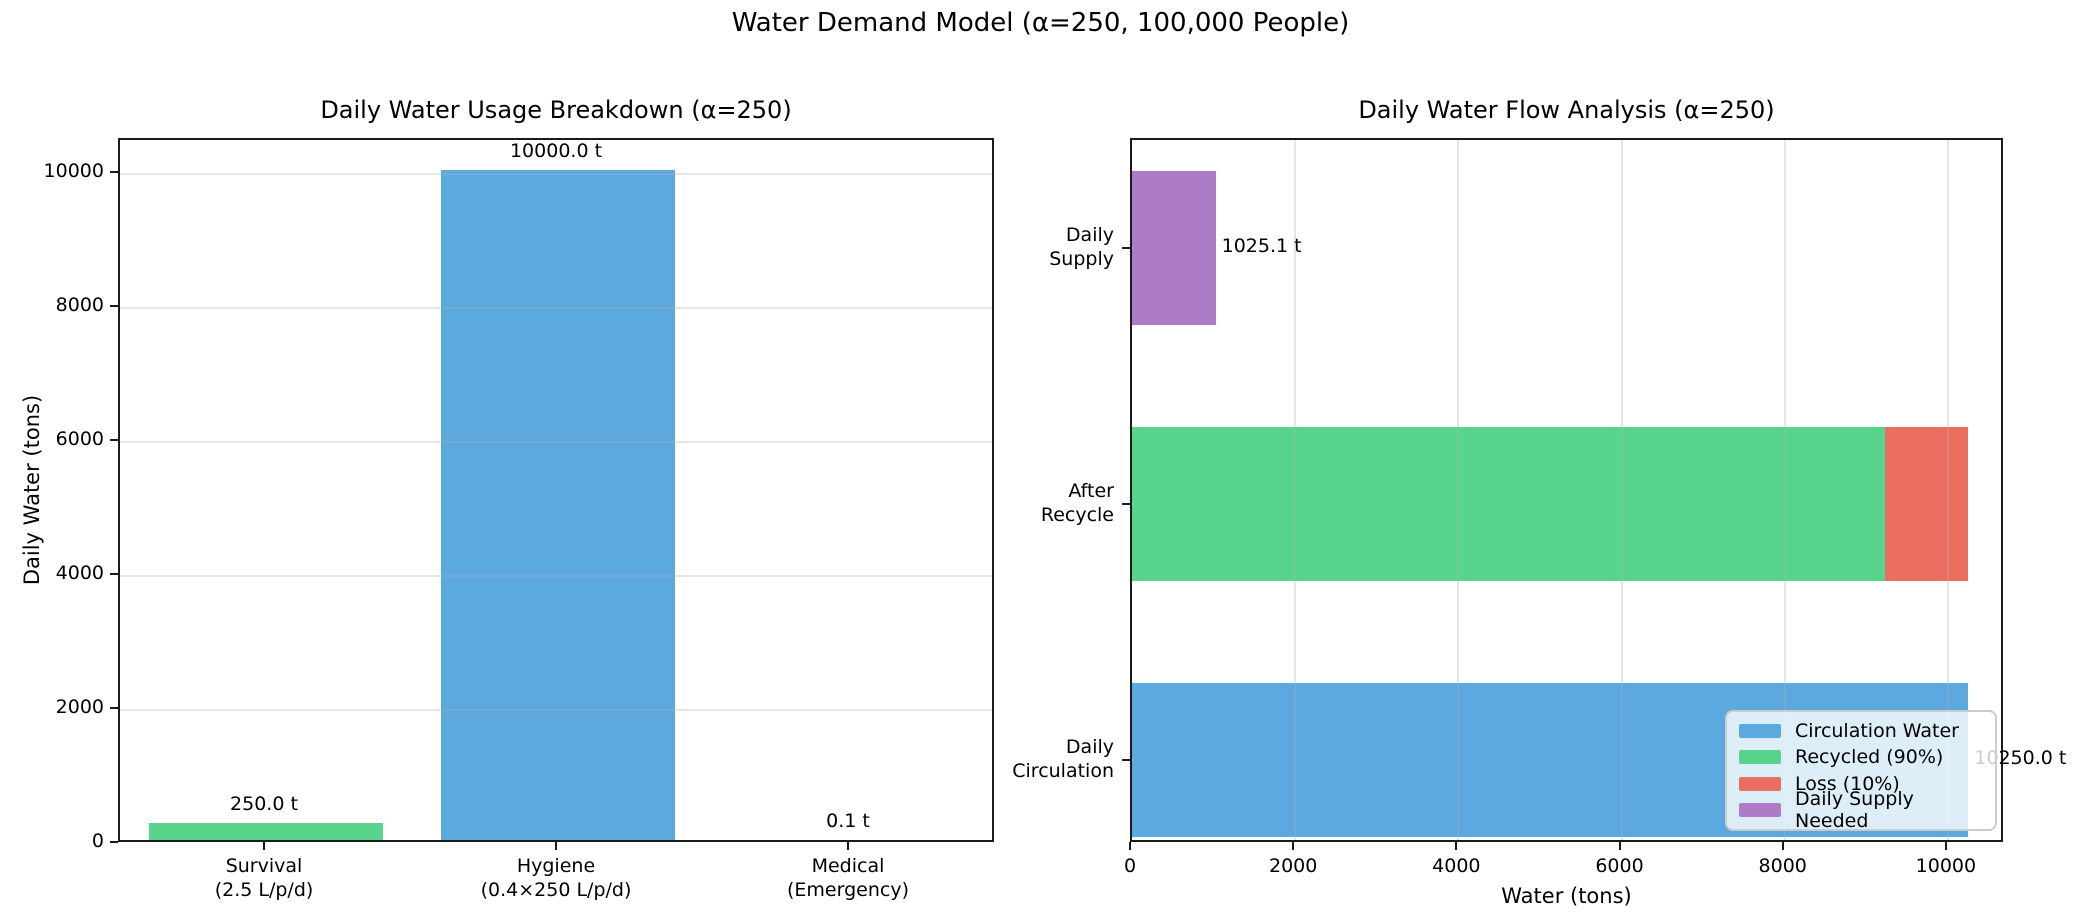 The width and height of the screenshot is (2081, 923). What do you see at coordinates (1877, 731) in the screenshot?
I see `legend-item-label: Circulation Water` at bounding box center [1877, 731].